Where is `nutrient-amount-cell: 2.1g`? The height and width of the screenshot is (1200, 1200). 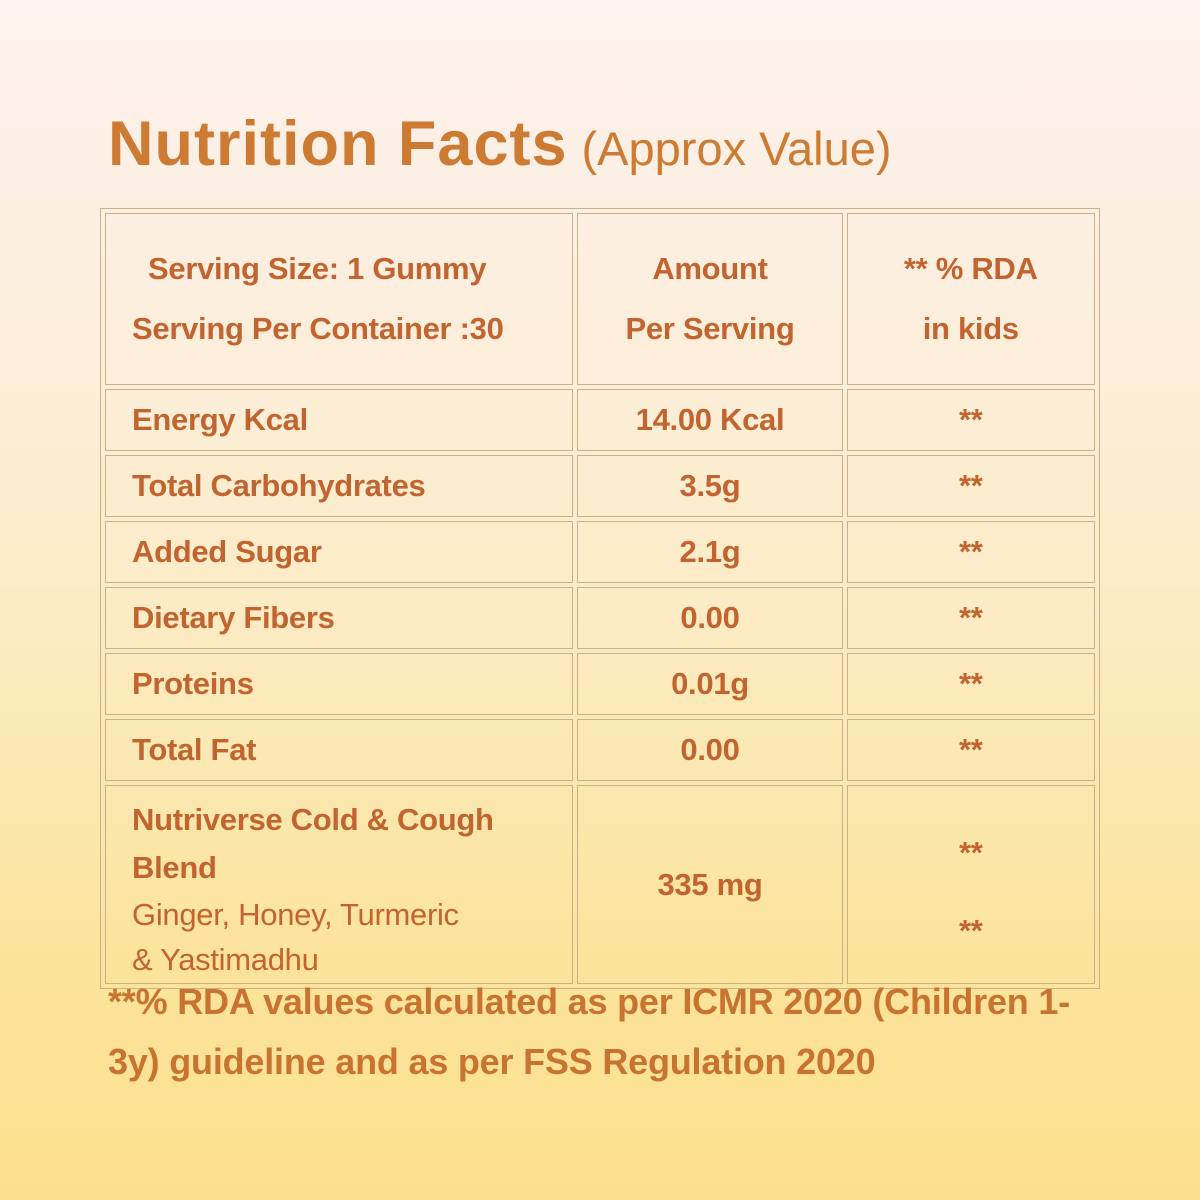 nutrient-amount-cell: 2.1g is located at coordinates (710, 552).